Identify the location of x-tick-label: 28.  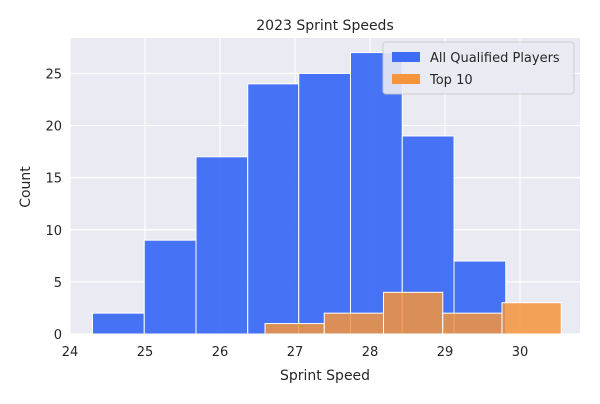
(370, 352).